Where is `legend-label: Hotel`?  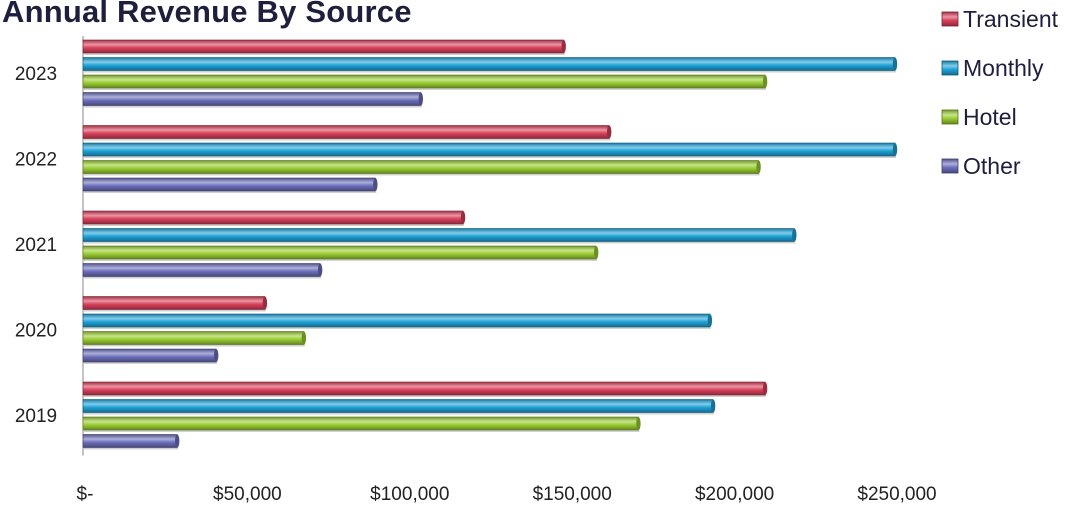 legend-label: Hotel is located at coordinates (990, 117).